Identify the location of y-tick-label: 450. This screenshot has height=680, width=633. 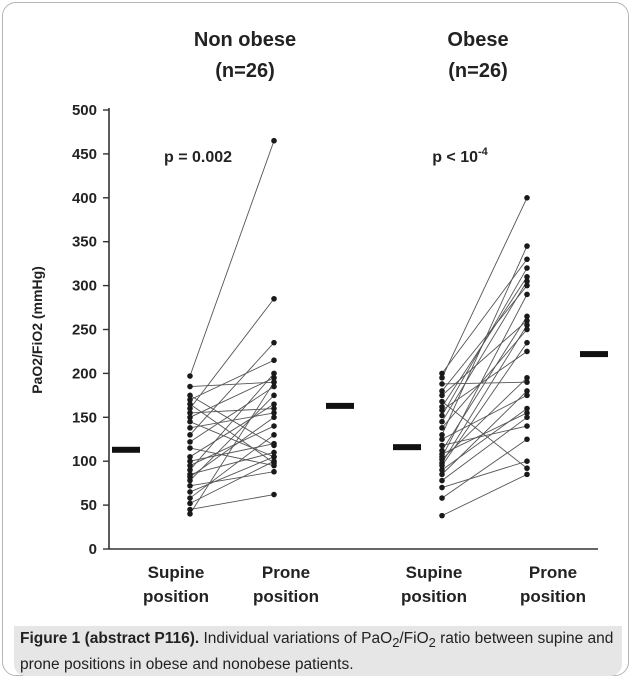
(84, 154).